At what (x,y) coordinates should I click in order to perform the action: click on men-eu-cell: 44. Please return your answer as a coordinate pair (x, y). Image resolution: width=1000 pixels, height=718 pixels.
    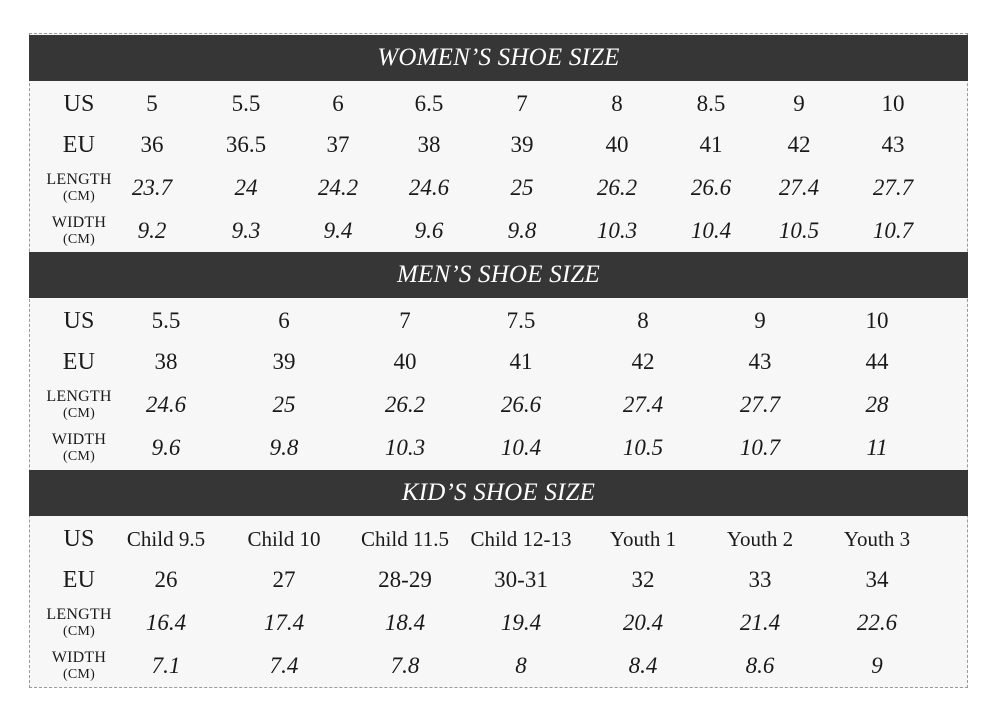
    Looking at the image, I should click on (877, 361).